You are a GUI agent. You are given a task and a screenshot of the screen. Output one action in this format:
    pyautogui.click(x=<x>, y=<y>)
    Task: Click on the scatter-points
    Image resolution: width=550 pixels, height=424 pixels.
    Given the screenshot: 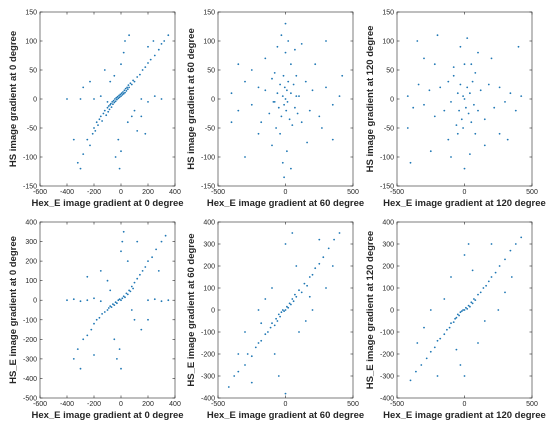 What is the action you would take?
    pyautogui.click(x=466, y=309)
    